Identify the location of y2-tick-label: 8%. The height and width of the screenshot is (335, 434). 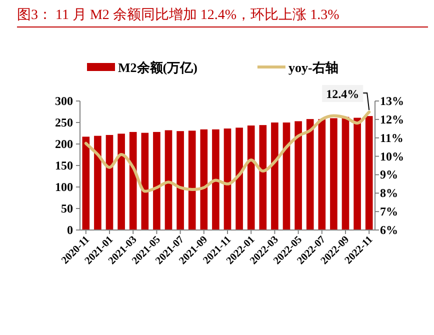
(389, 193).